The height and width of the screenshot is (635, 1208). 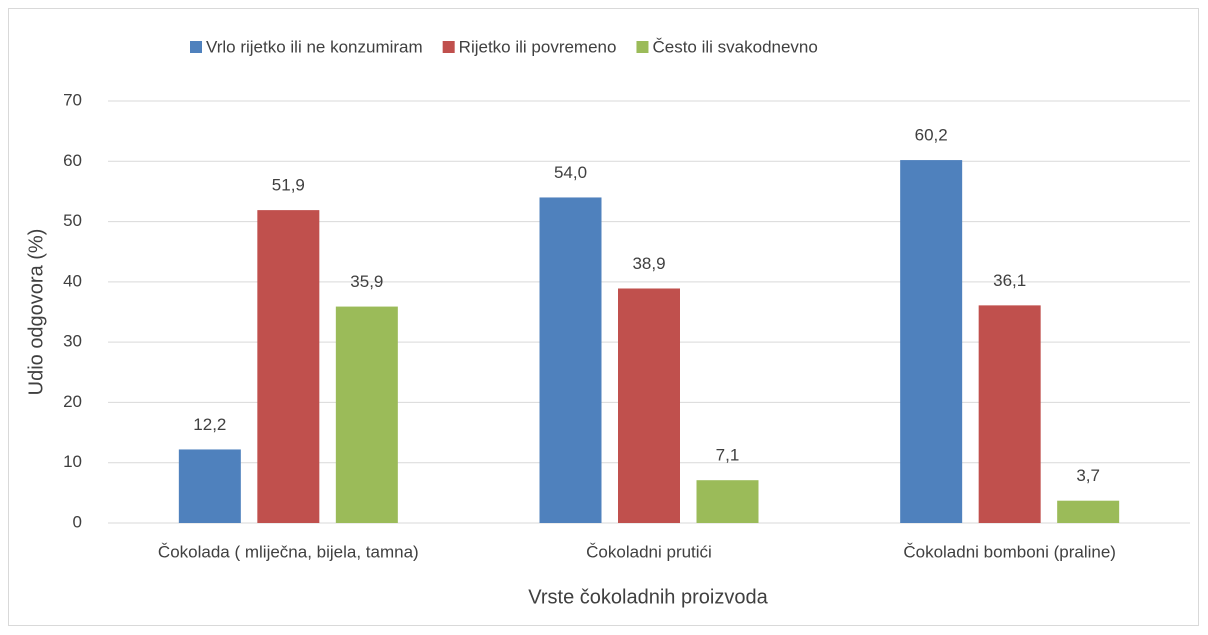 What do you see at coordinates (649, 551) in the screenshot?
I see `x-tick-label: Čokoladni prutići` at bounding box center [649, 551].